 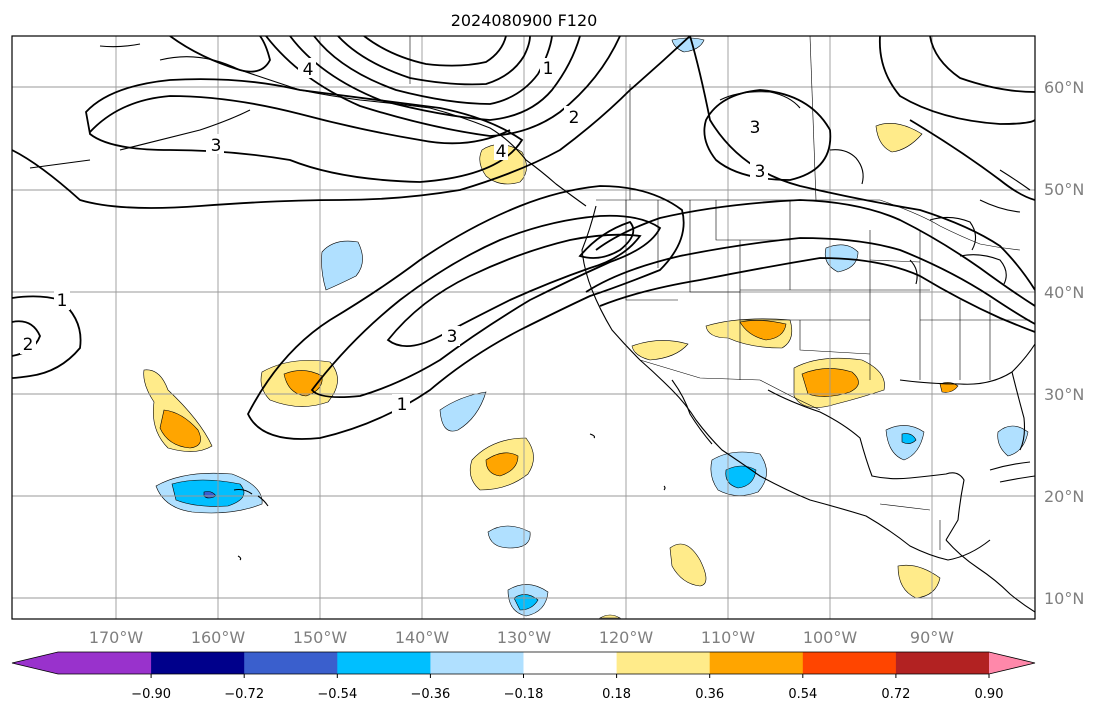 I want to click on colorbar, so click(x=523, y=663).